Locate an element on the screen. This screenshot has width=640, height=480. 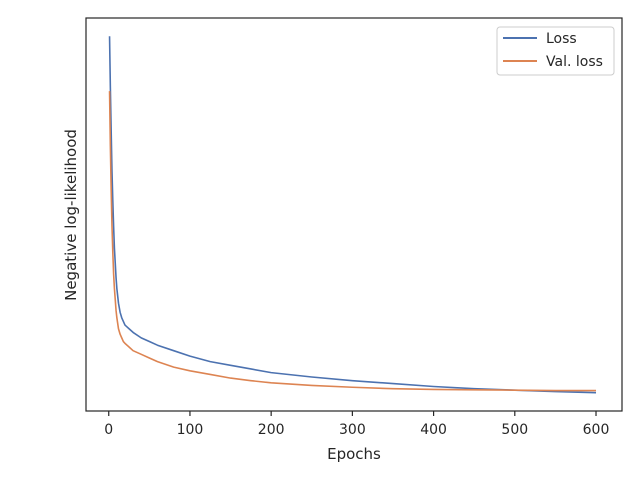
x-axis-ticks: 0 100 200 300 400 500 600 is located at coordinates (356, 424).